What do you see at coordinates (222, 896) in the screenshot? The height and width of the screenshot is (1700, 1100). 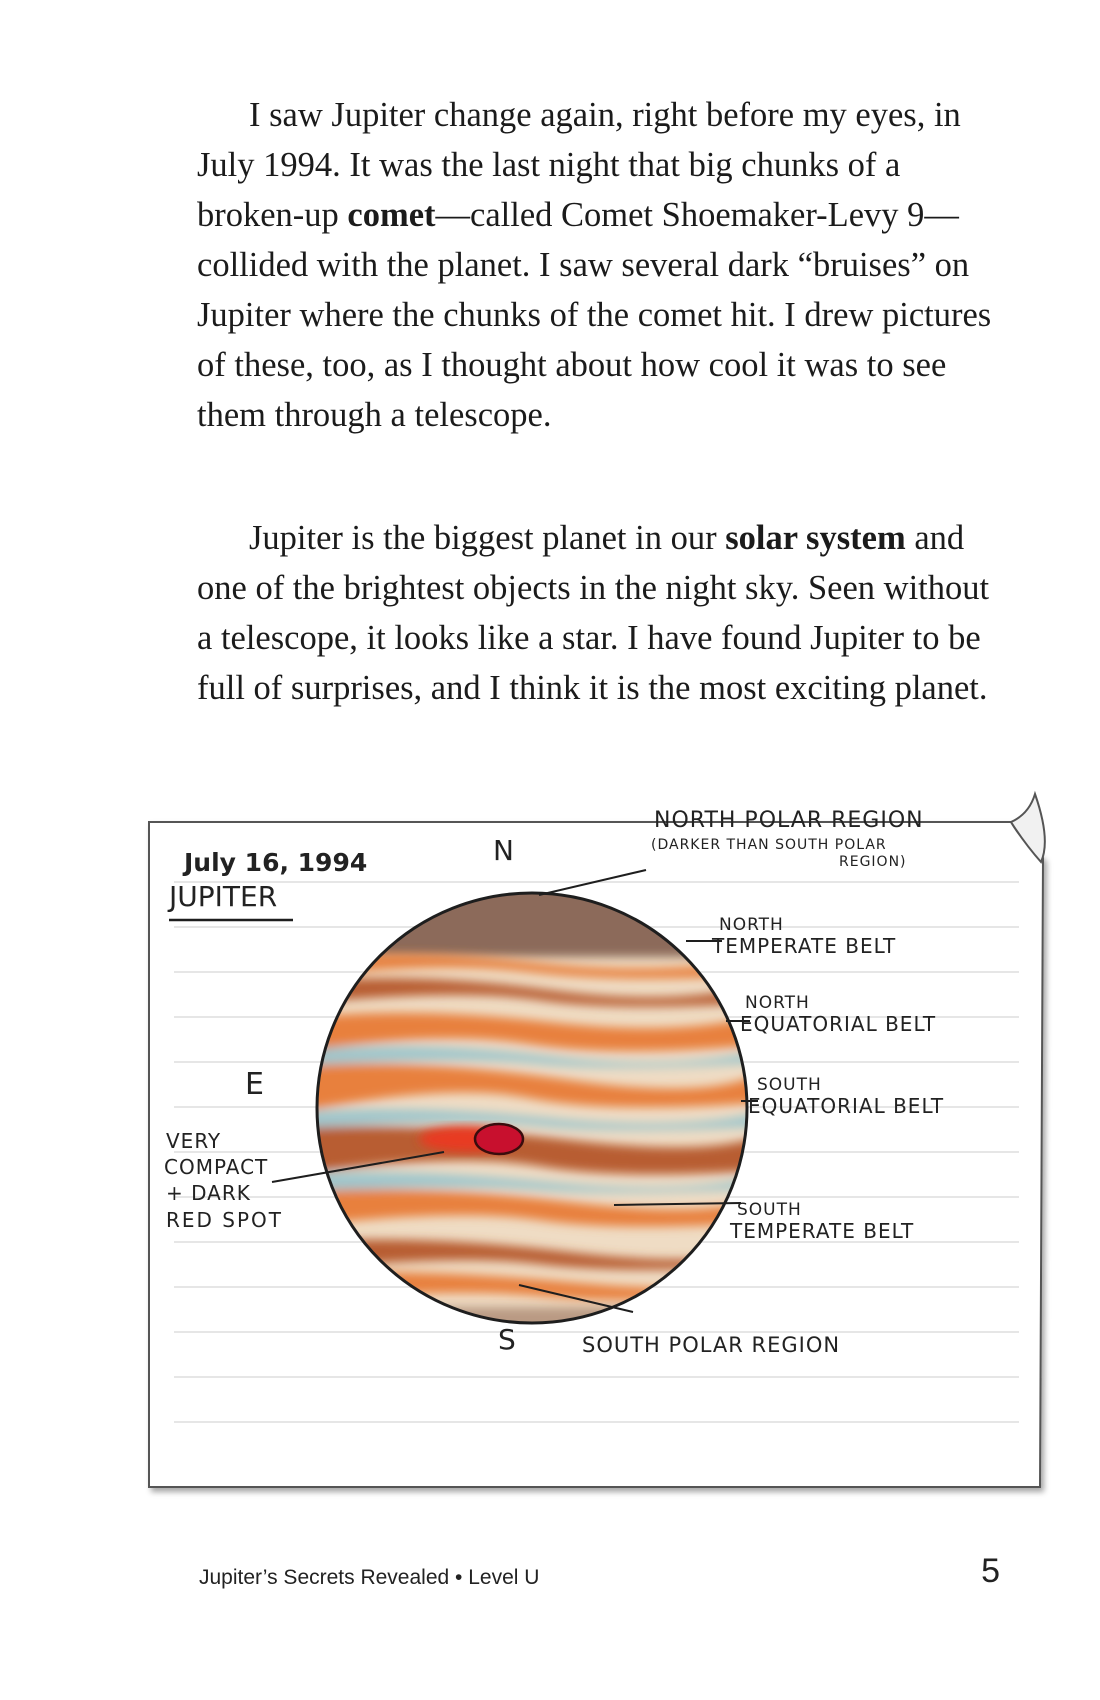 I see `sketch-title: JUPITER` at bounding box center [222, 896].